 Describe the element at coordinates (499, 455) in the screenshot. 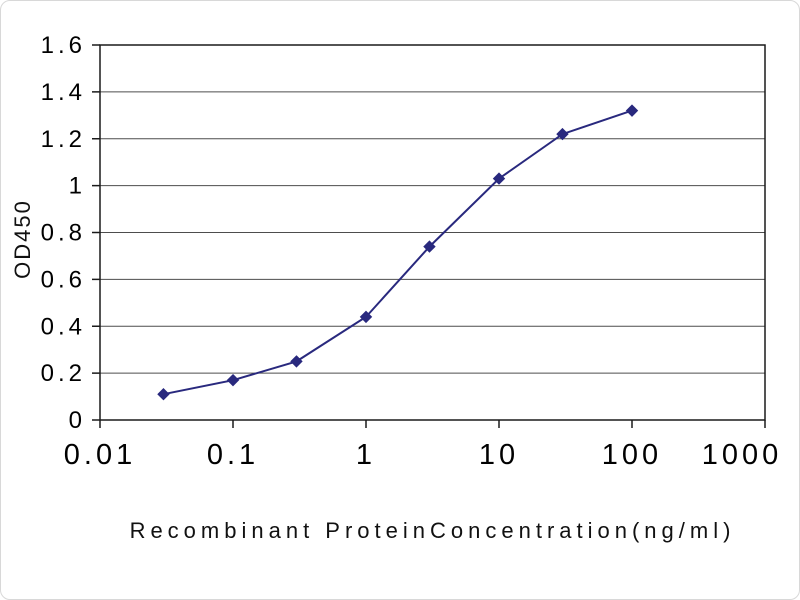

I see `svg-text: 10` at that location.